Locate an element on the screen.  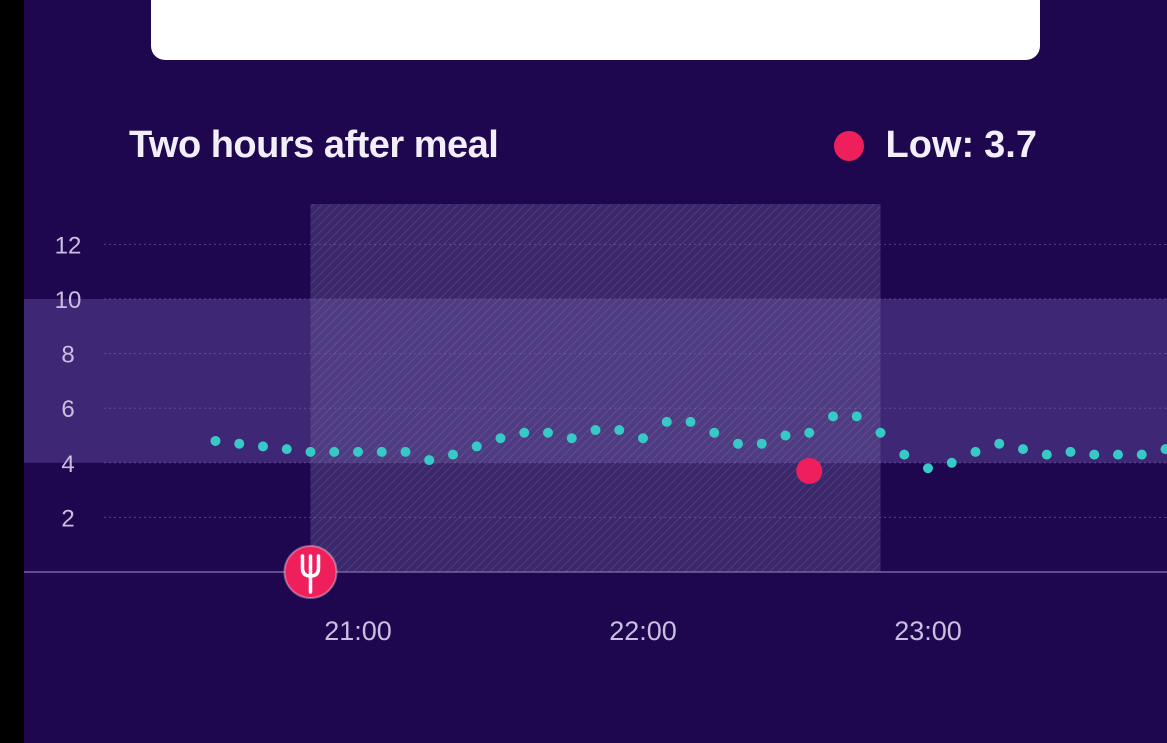
x-tick-label: 22:00 is located at coordinates (643, 631).